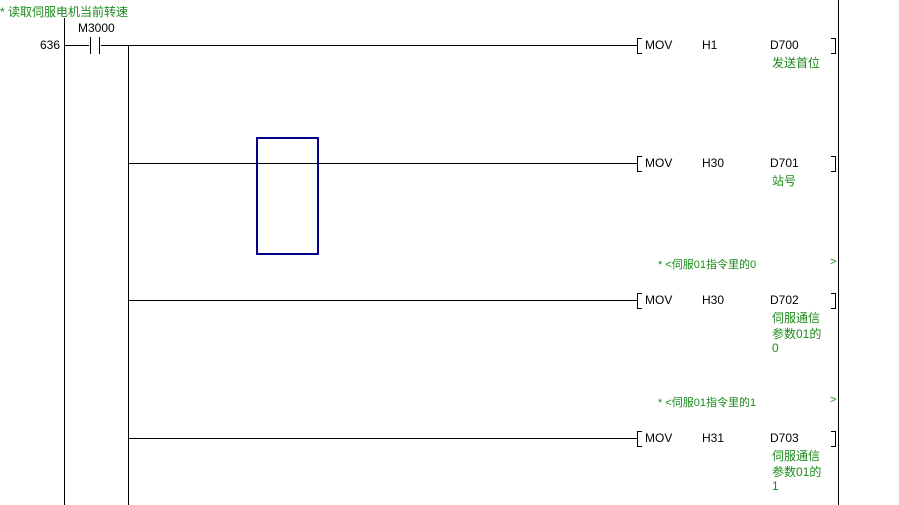 The height and width of the screenshot is (505, 899). Describe the element at coordinates (50, 45) in the screenshot. I see `step-number: 636` at that location.